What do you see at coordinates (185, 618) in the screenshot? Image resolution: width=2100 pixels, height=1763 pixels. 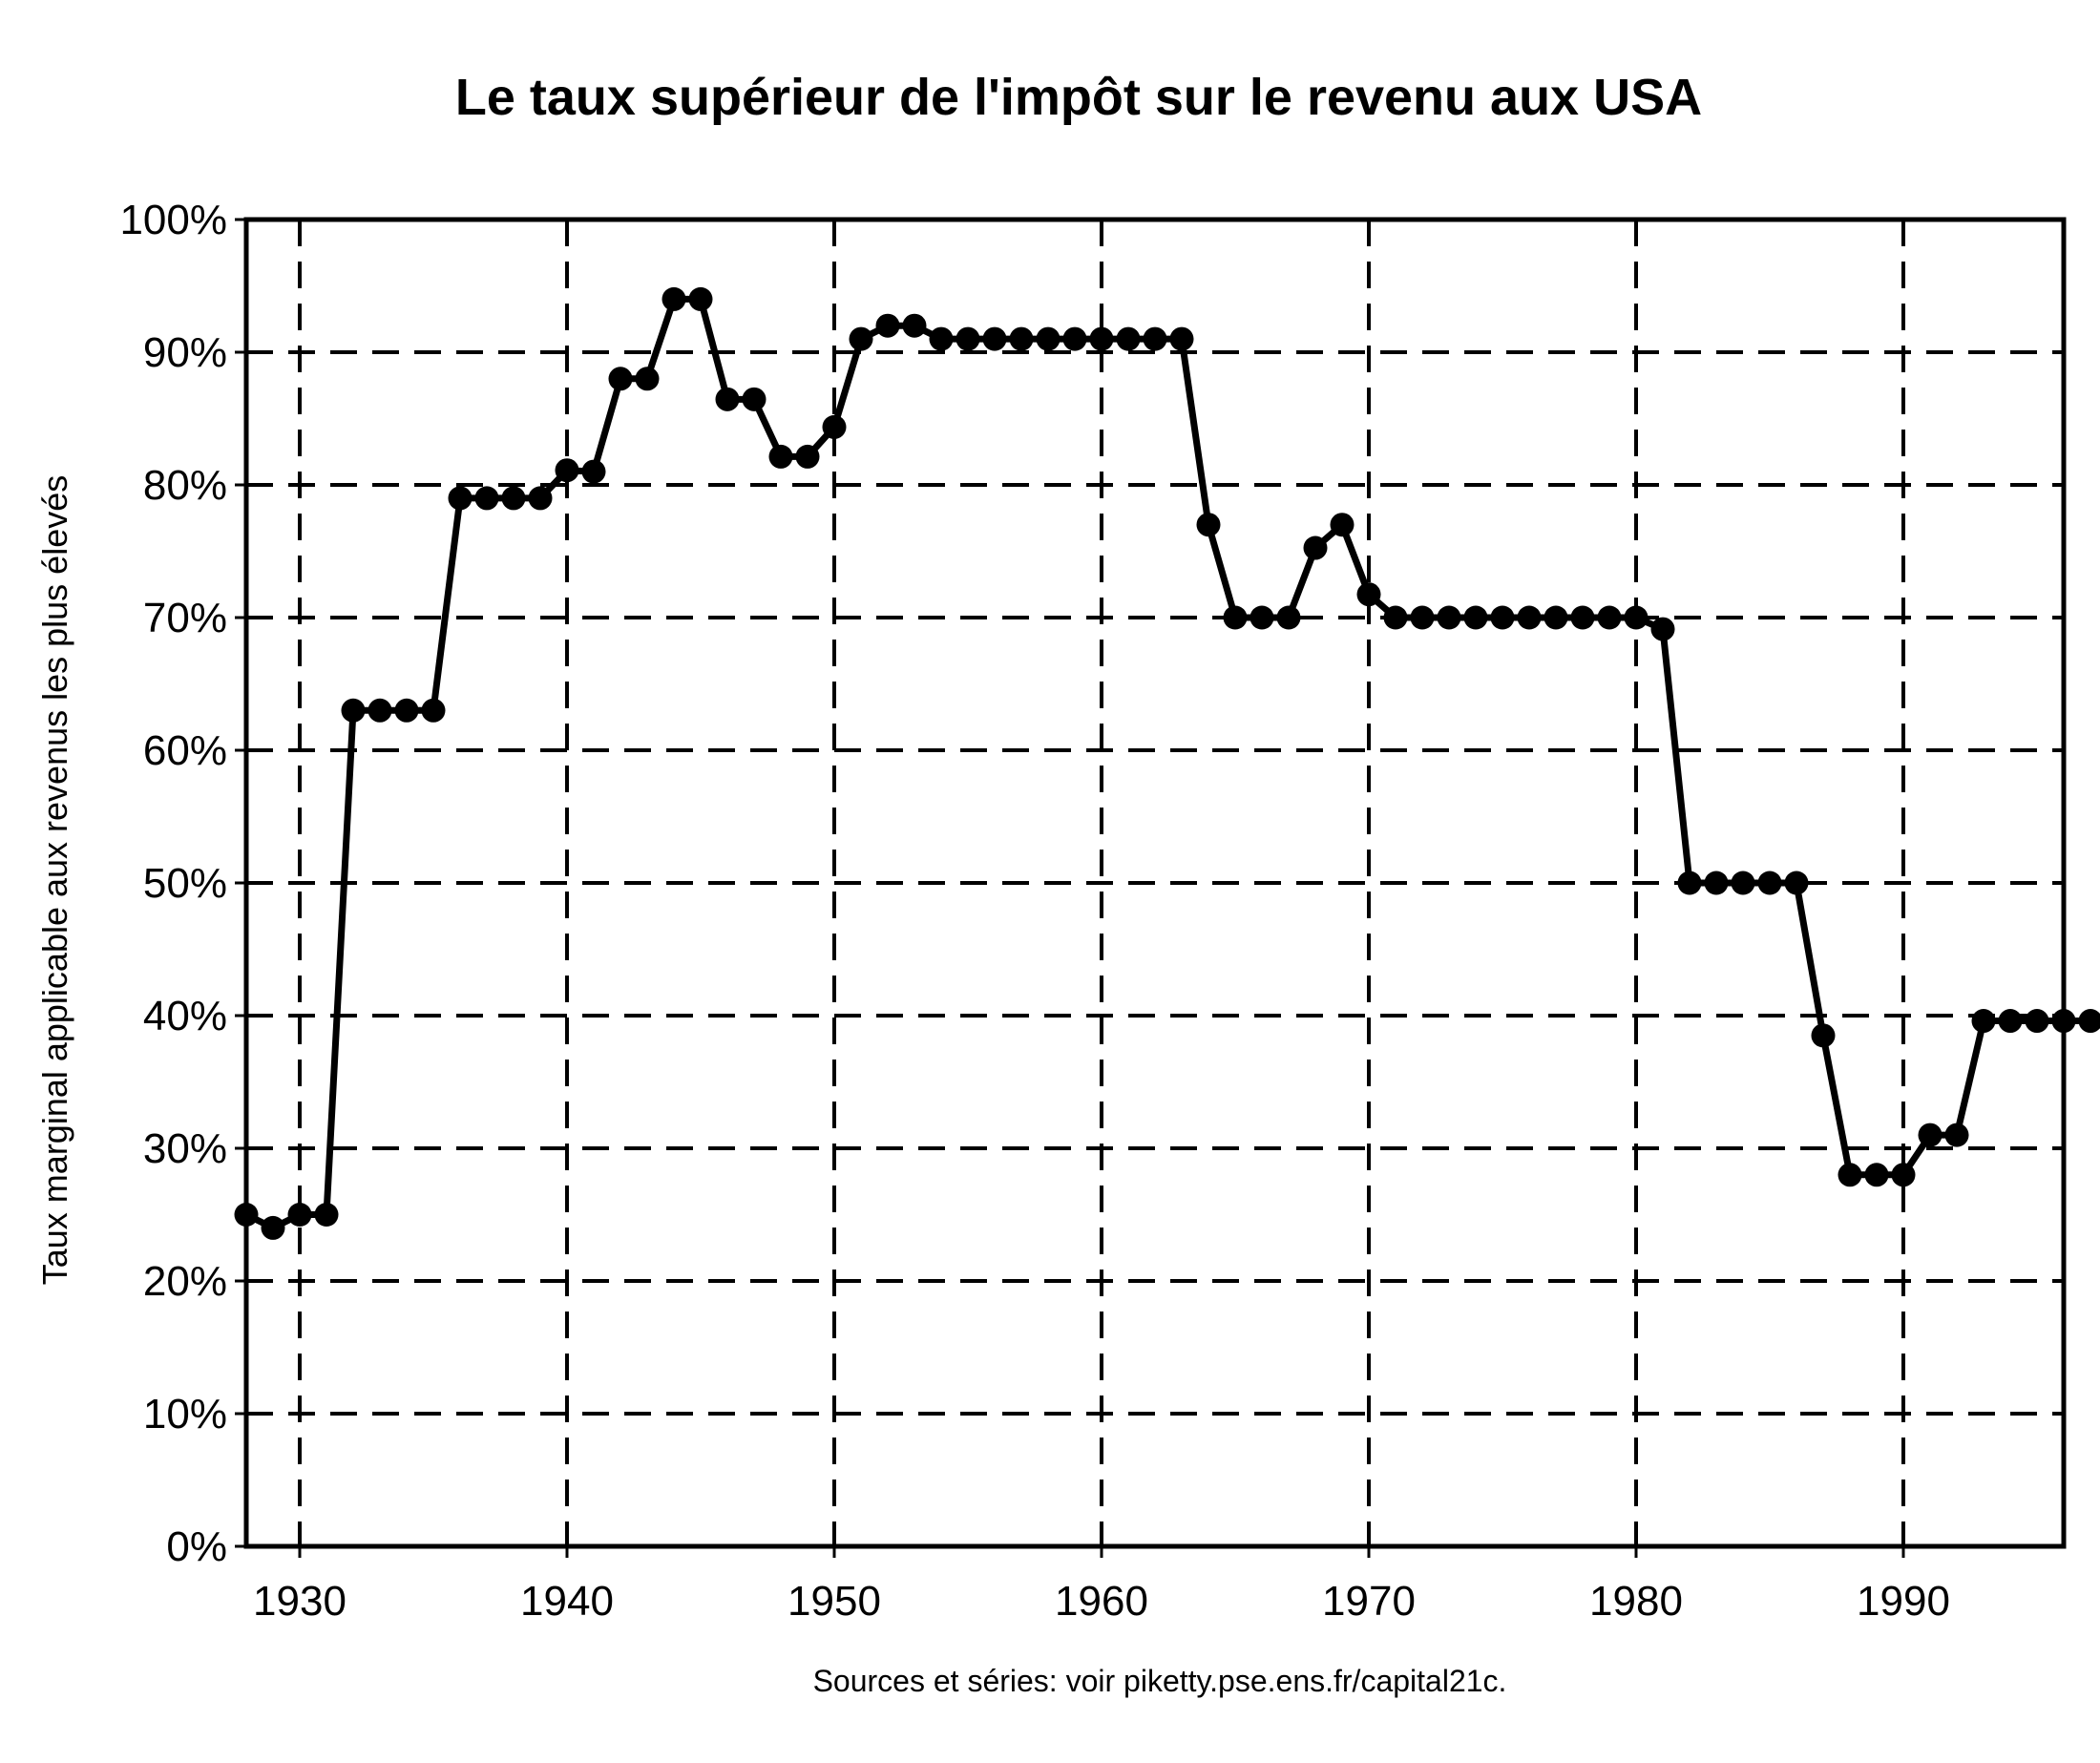 I see `y-tick-label: 70%` at bounding box center [185, 618].